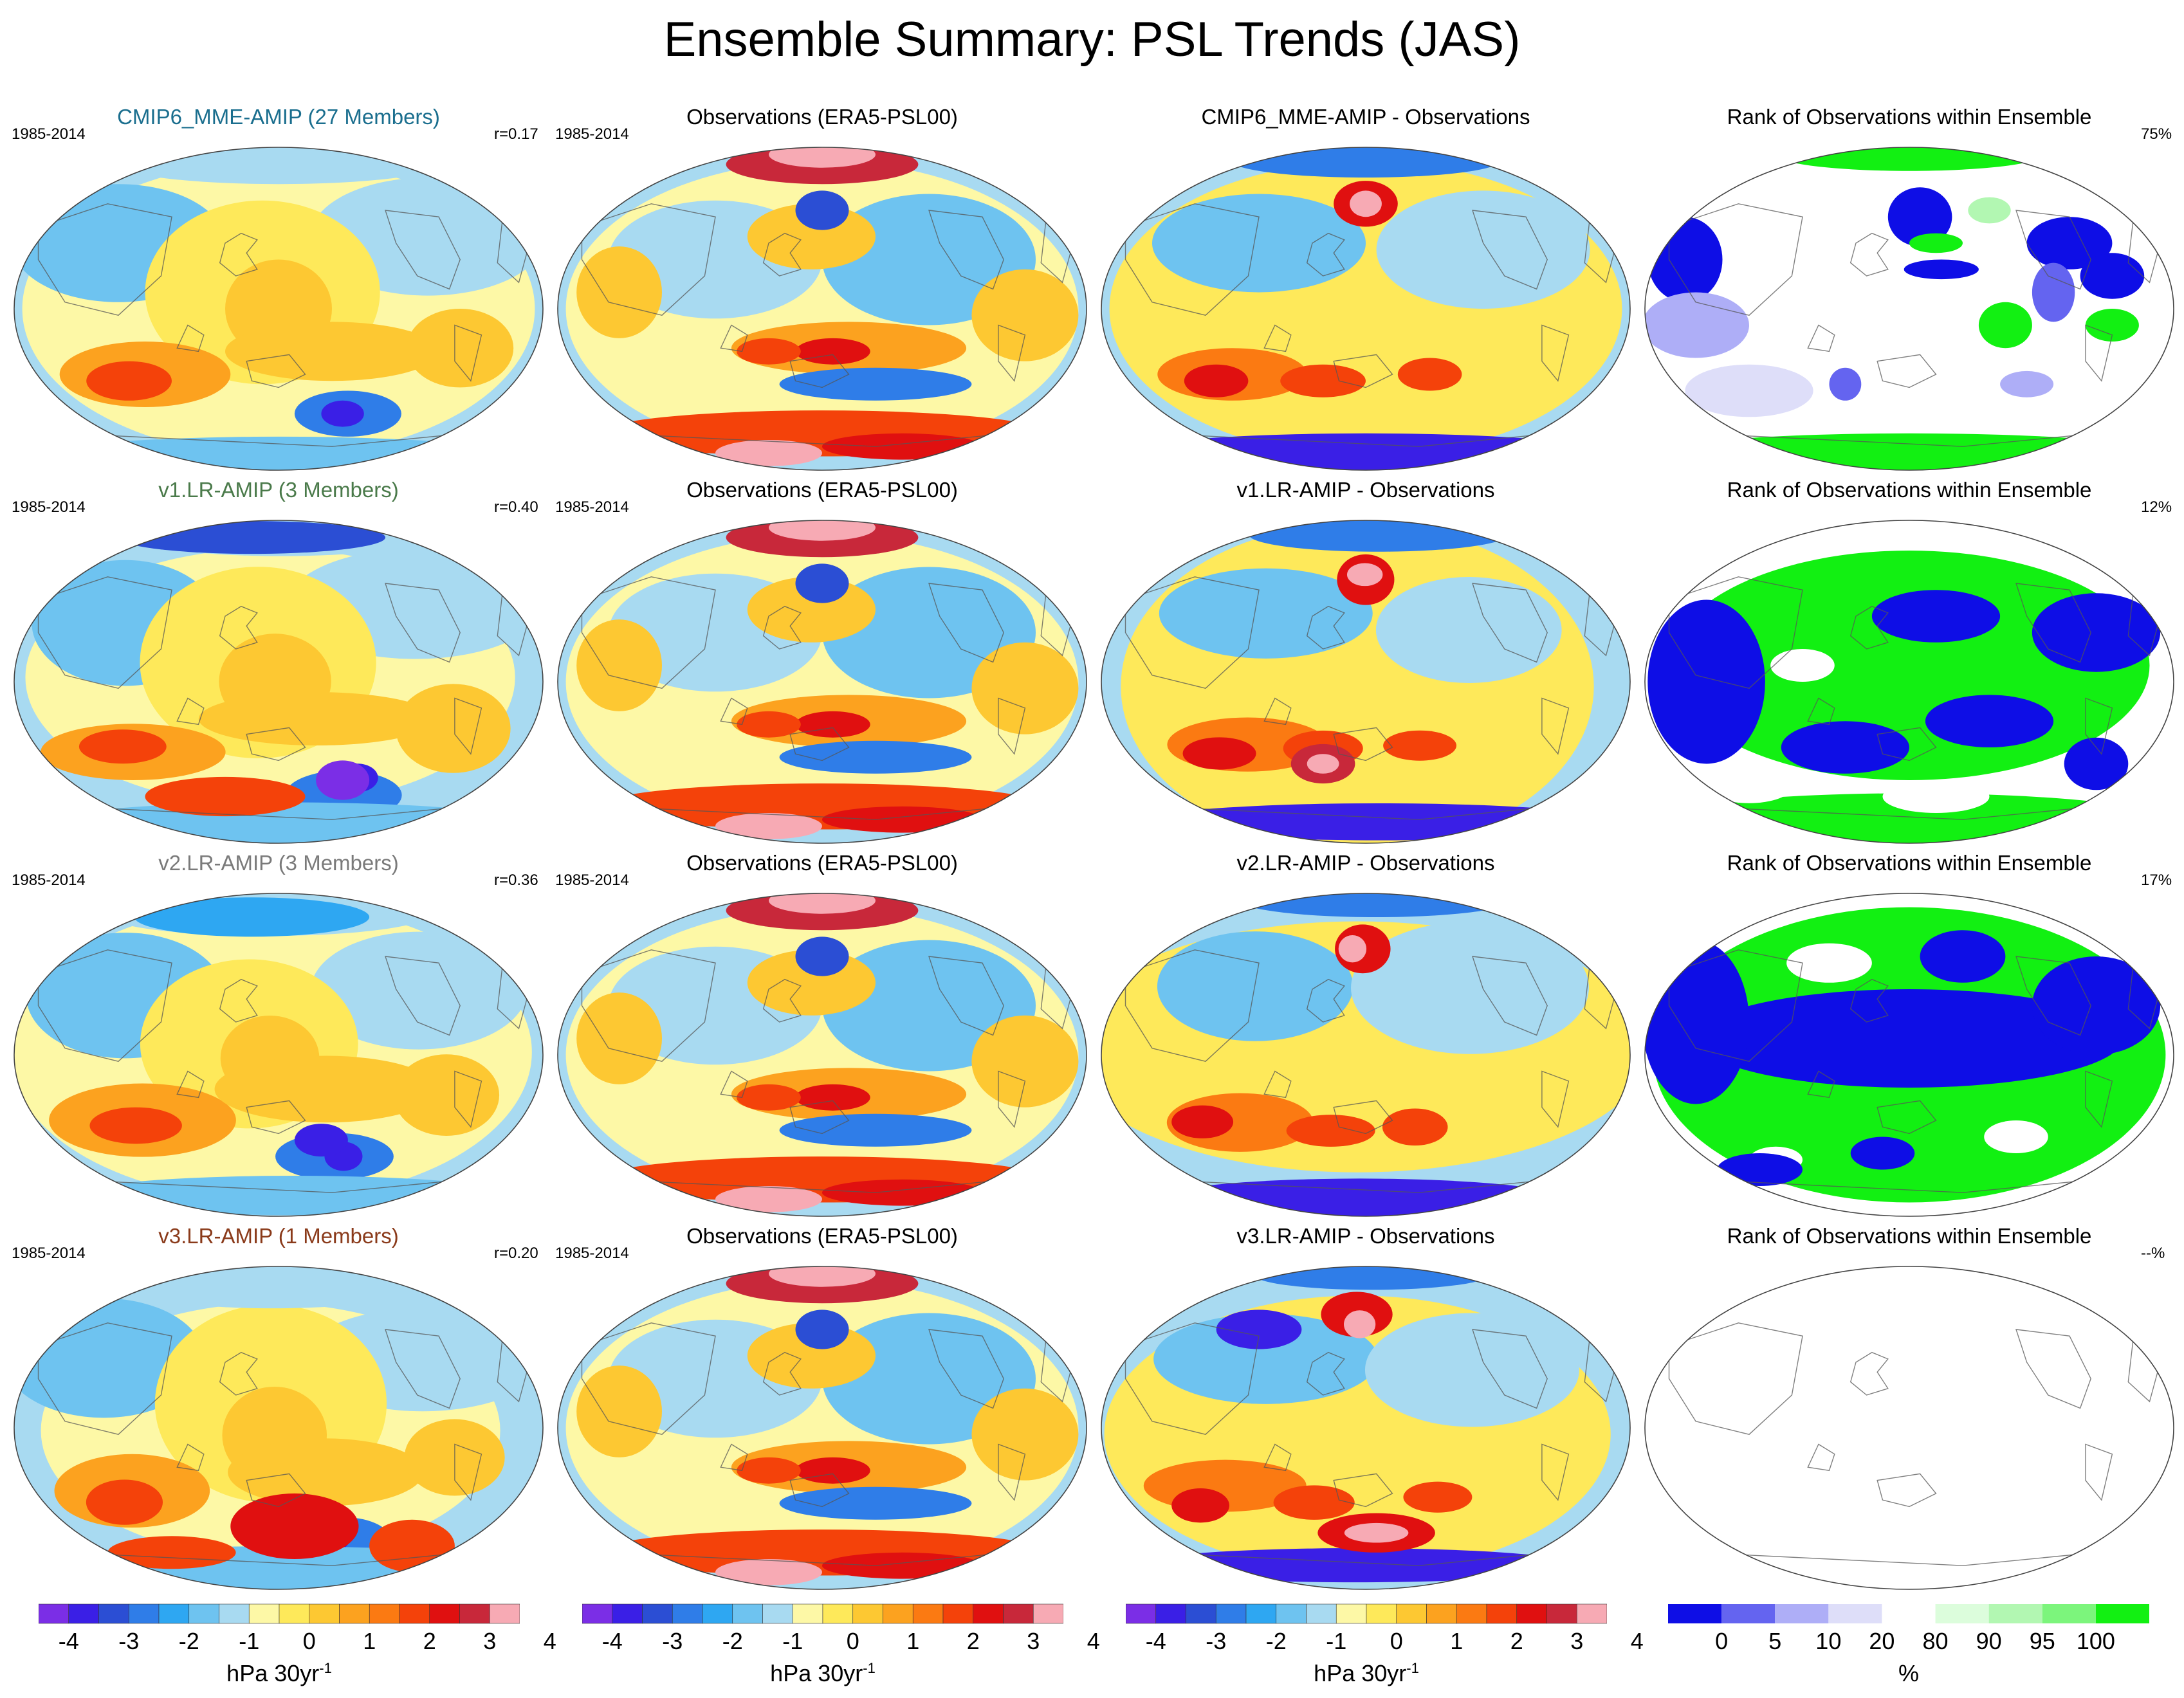 The height and width of the screenshot is (1698, 2184). Describe the element at coordinates (279, 117) in the screenshot. I see `model-panel-title: CMIP6_MME-AMIP (27 Members)` at that location.